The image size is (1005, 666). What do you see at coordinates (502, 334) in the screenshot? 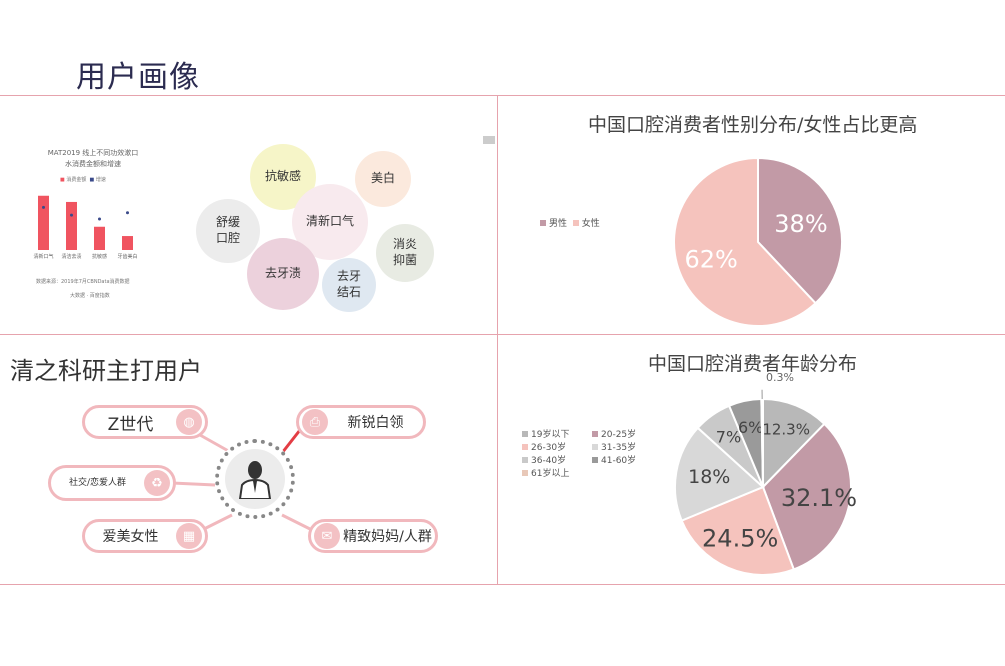
I see `divider-middle` at bounding box center [502, 334].